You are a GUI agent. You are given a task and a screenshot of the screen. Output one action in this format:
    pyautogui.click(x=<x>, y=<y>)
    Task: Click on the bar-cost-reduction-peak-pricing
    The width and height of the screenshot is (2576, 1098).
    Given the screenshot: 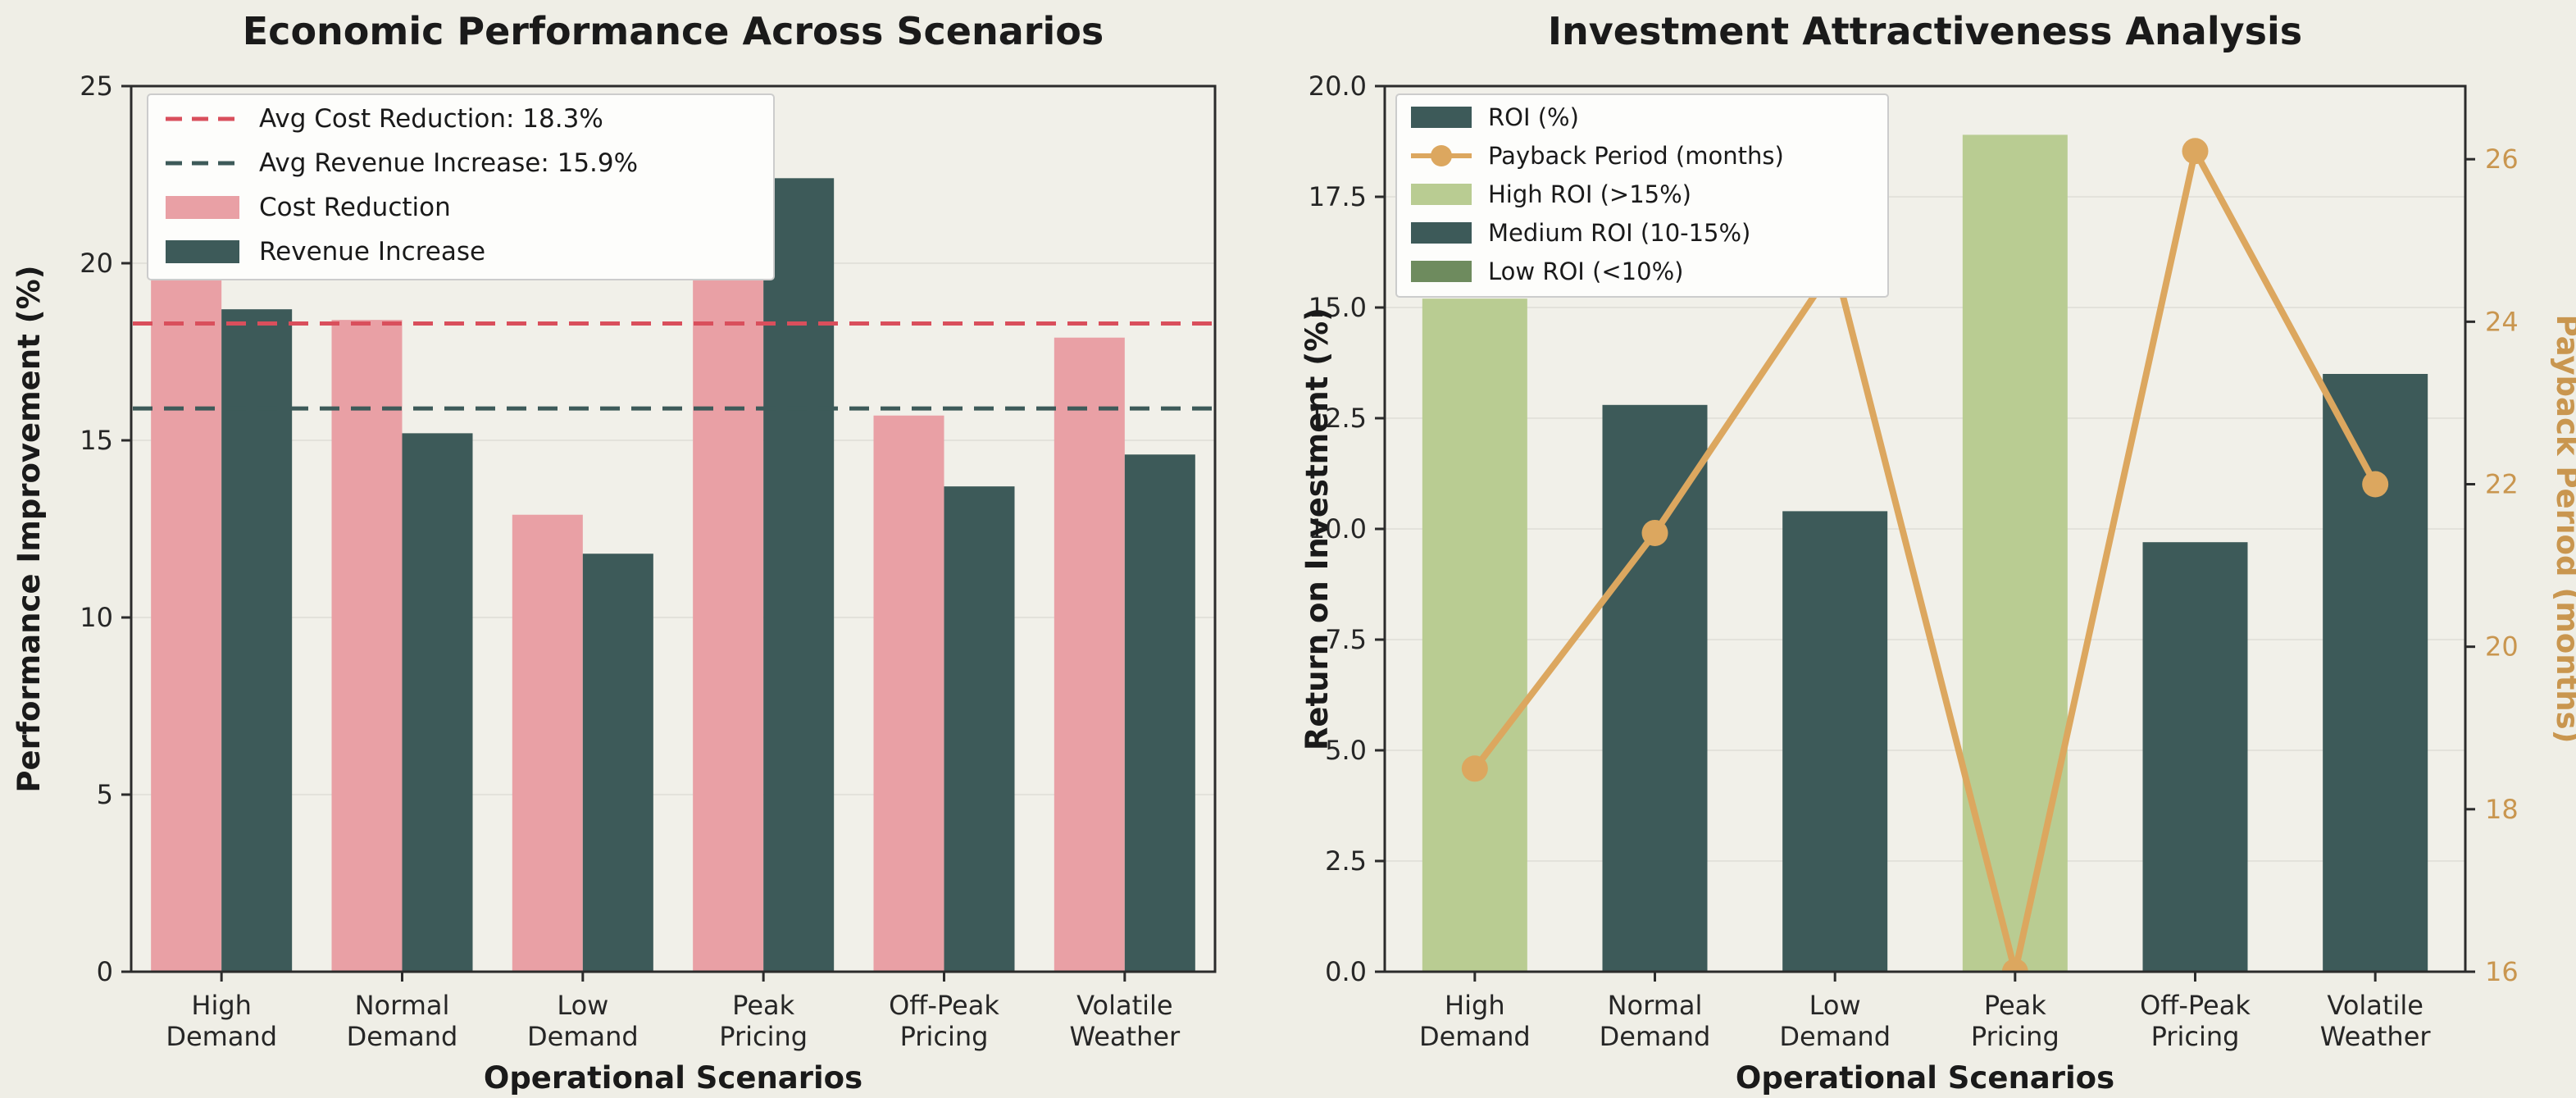 What is the action you would take?
    pyautogui.click(x=728, y=624)
    